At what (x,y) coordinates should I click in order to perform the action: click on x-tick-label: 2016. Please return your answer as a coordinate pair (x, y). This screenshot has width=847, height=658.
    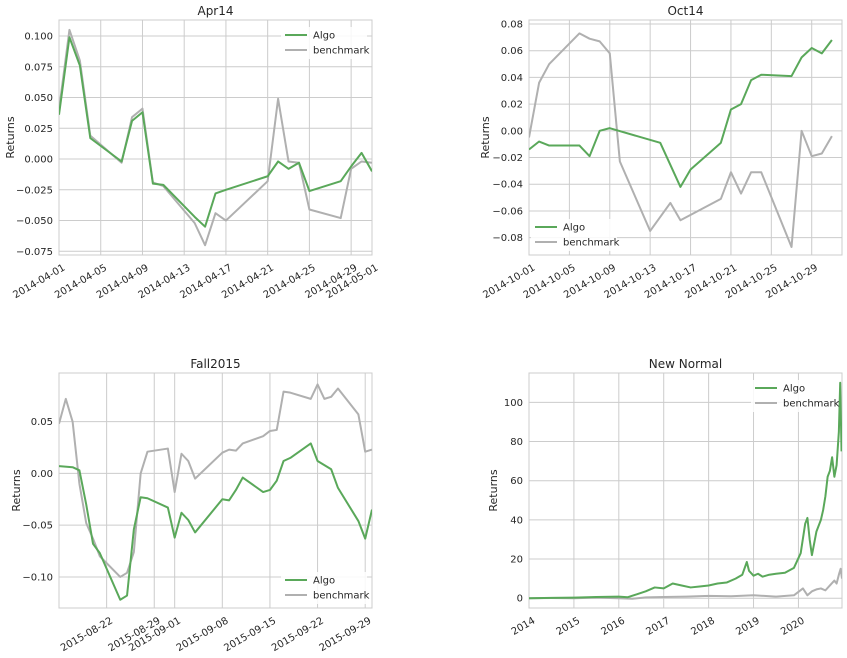
    Looking at the image, I should click on (614, 627).